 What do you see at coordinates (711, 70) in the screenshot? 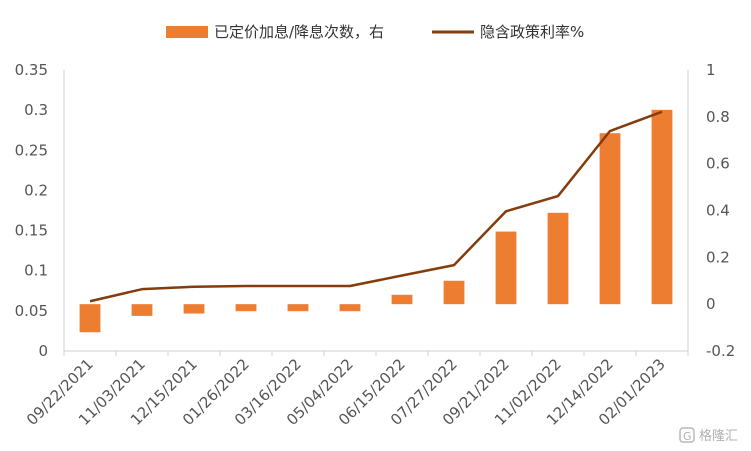
I see `right-tick-label: 1` at bounding box center [711, 70].